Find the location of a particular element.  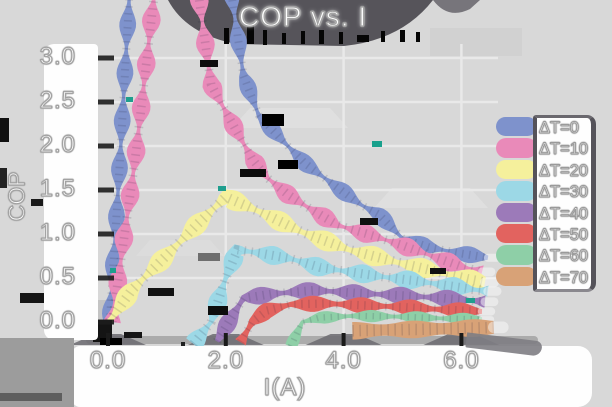

background-patch is located at coordinates (476, 42).